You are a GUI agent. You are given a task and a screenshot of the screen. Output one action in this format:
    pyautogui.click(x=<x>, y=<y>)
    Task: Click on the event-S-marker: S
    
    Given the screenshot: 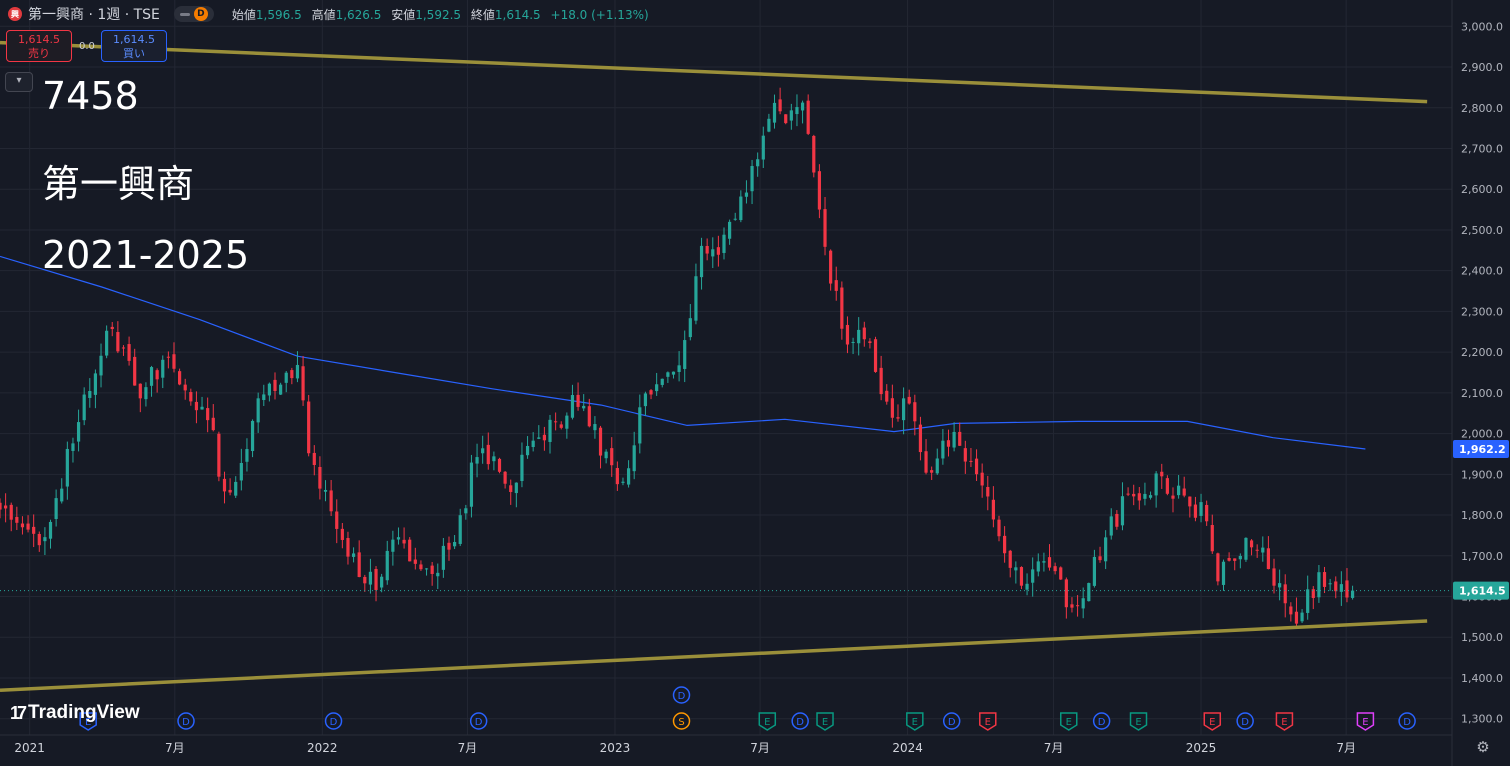 What is the action you would take?
    pyautogui.click(x=681, y=721)
    